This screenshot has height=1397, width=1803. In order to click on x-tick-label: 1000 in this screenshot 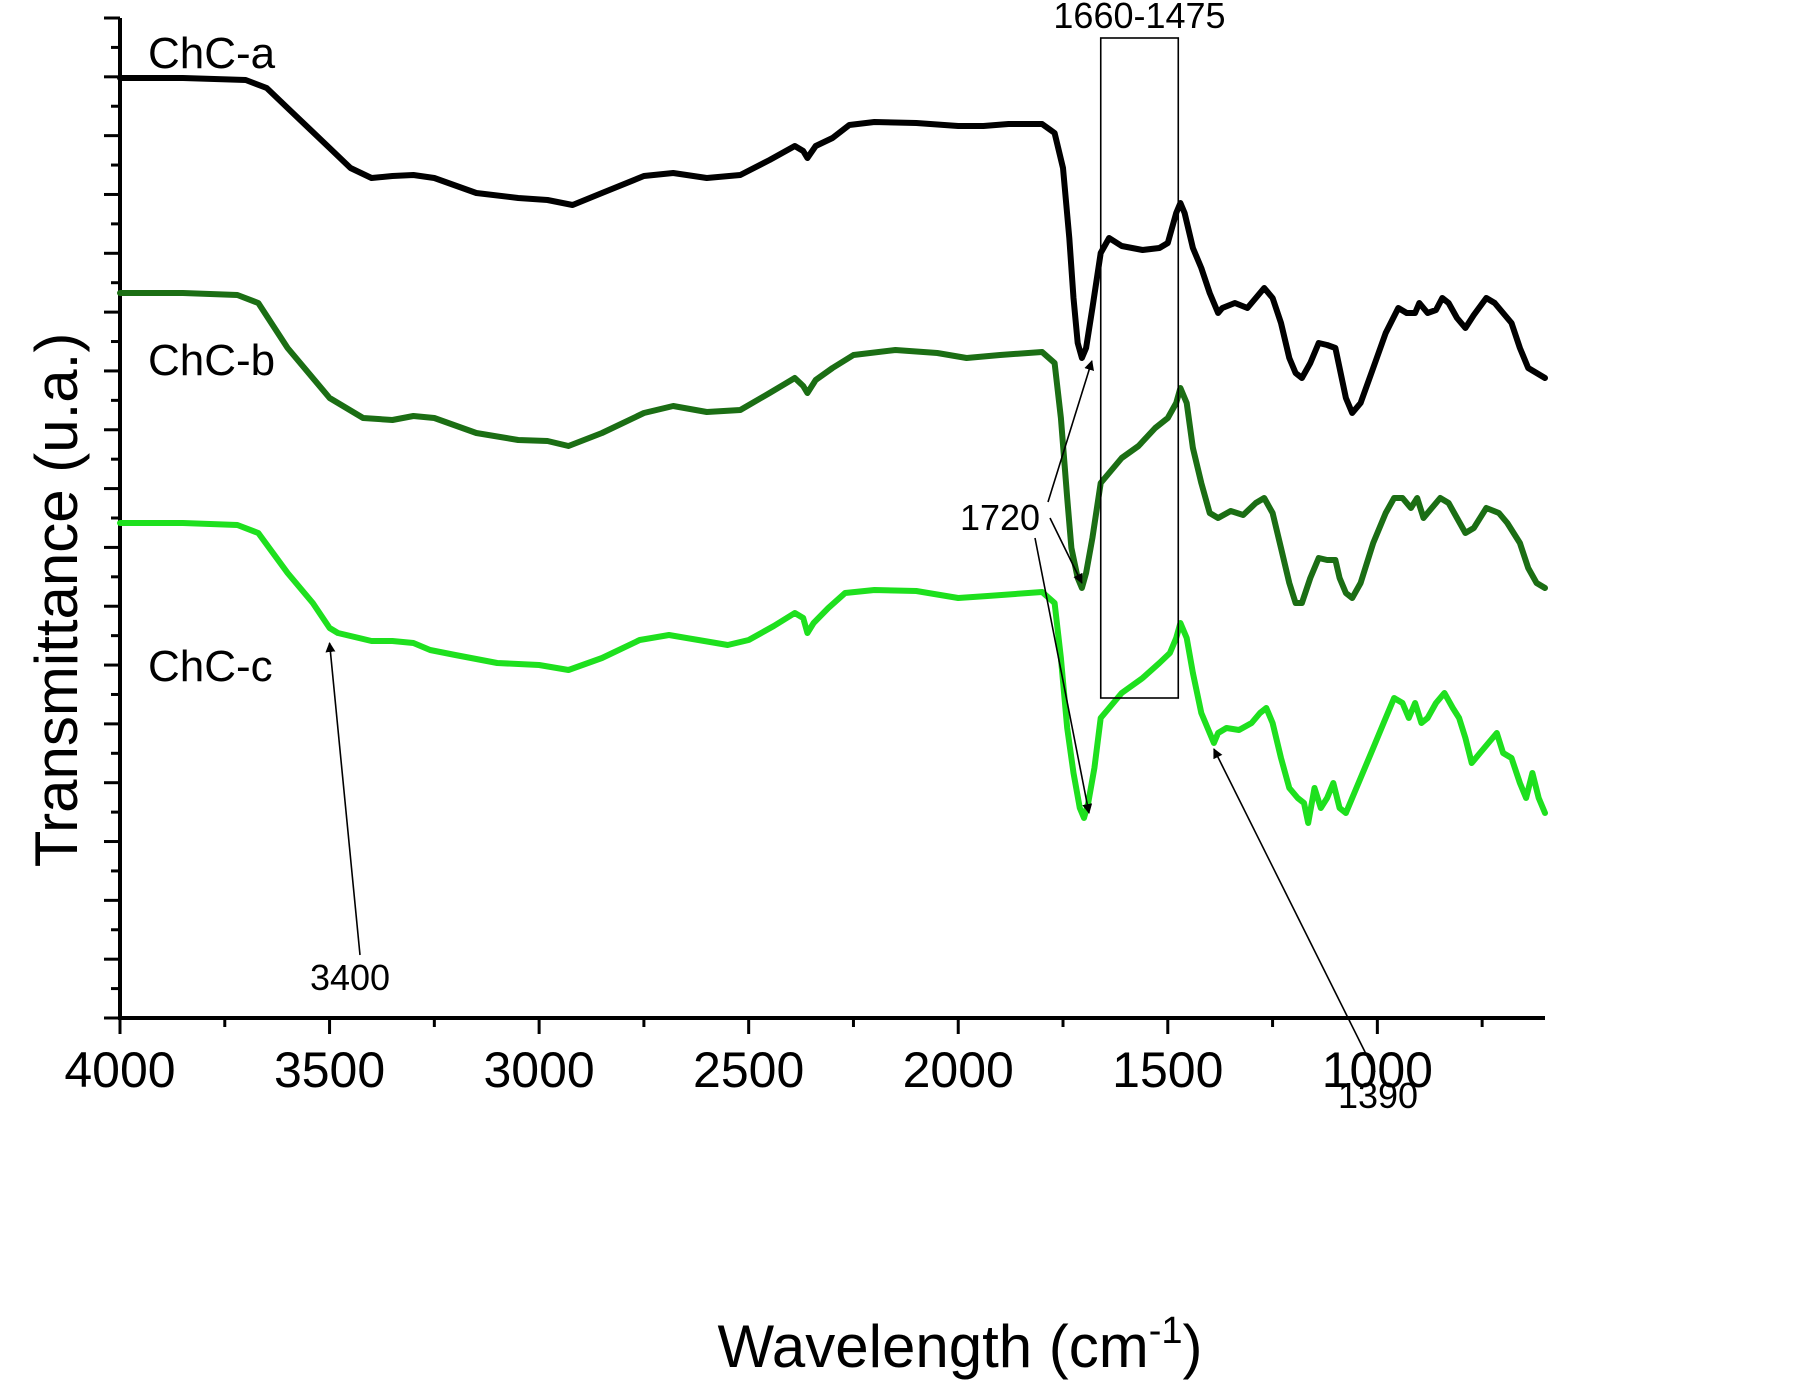, I will do `click(1377, 1070)`.